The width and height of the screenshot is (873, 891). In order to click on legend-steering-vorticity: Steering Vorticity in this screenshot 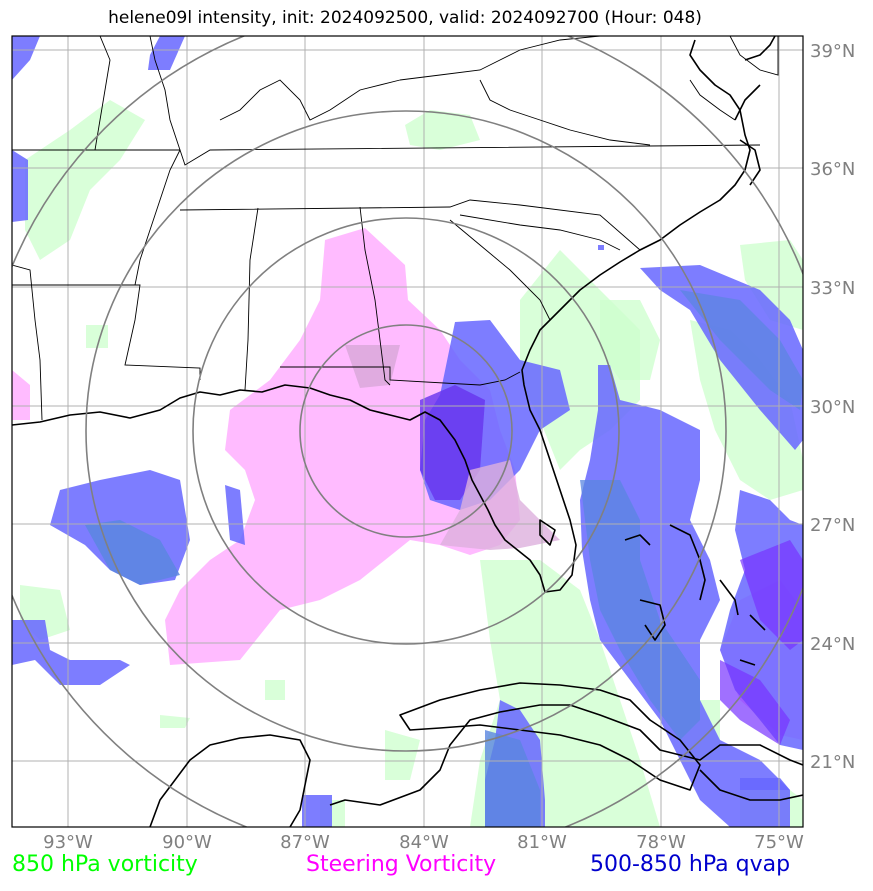, I will do `click(401, 864)`.